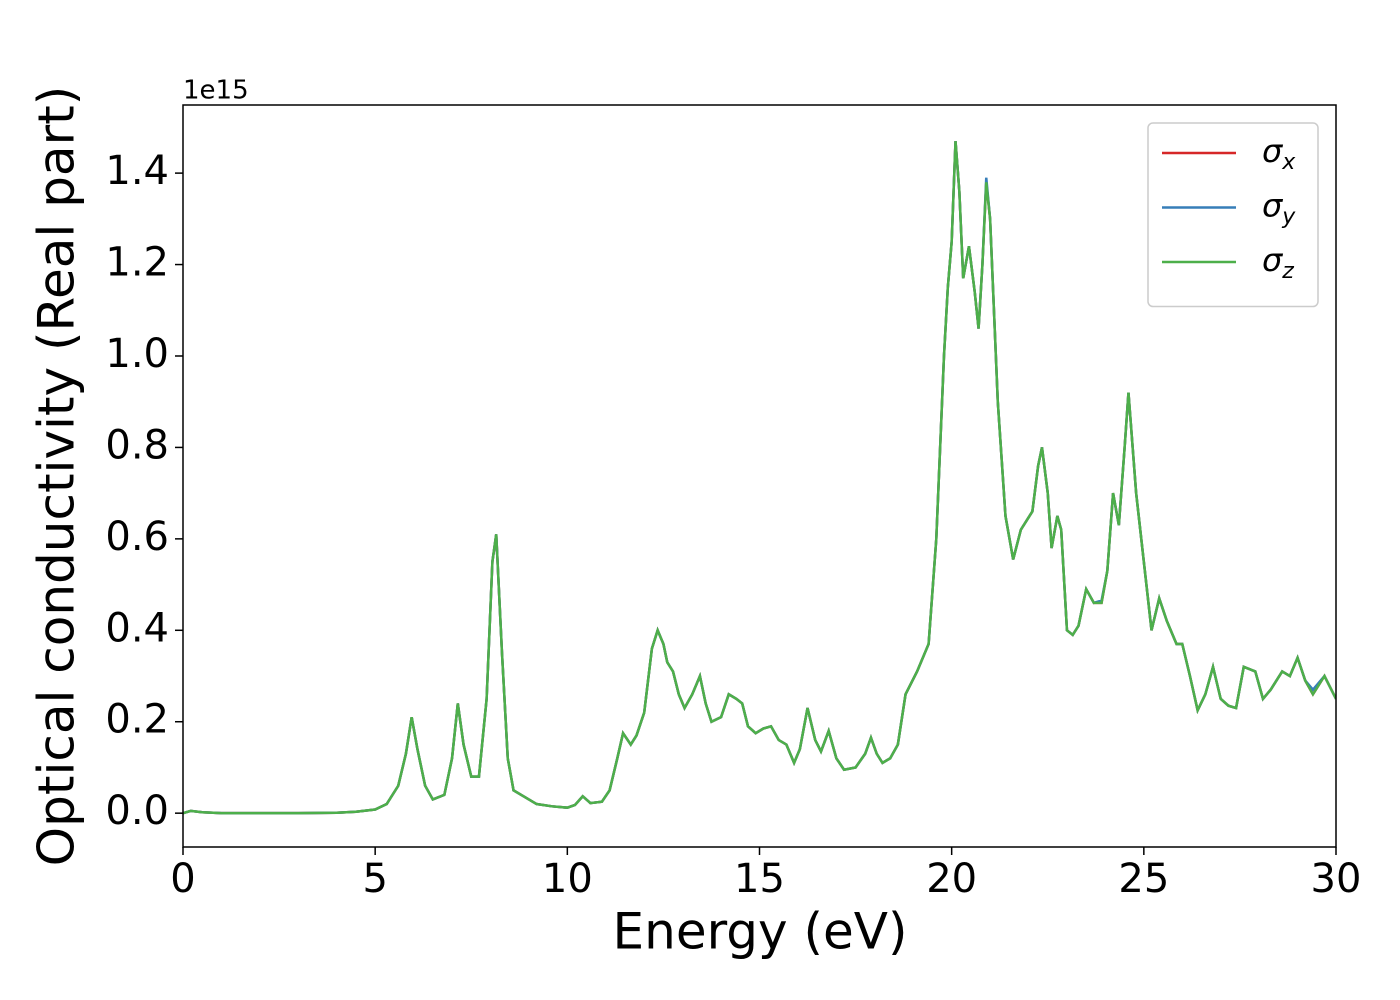  Describe the element at coordinates (760, 932) in the screenshot. I see `x-axis-label: Energy (eV)` at that location.